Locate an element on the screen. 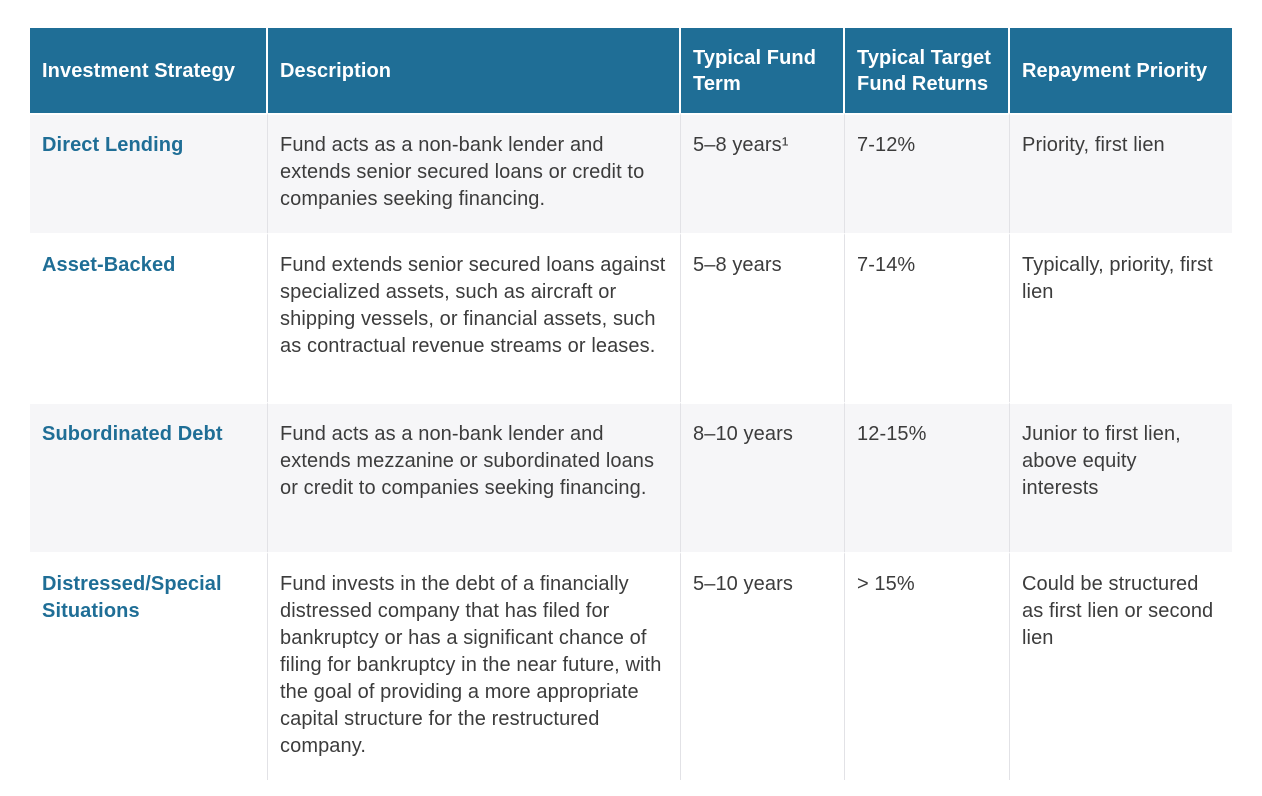 The width and height of the screenshot is (1262, 796). strategy-cell: Asset-Backed is located at coordinates (149, 317).